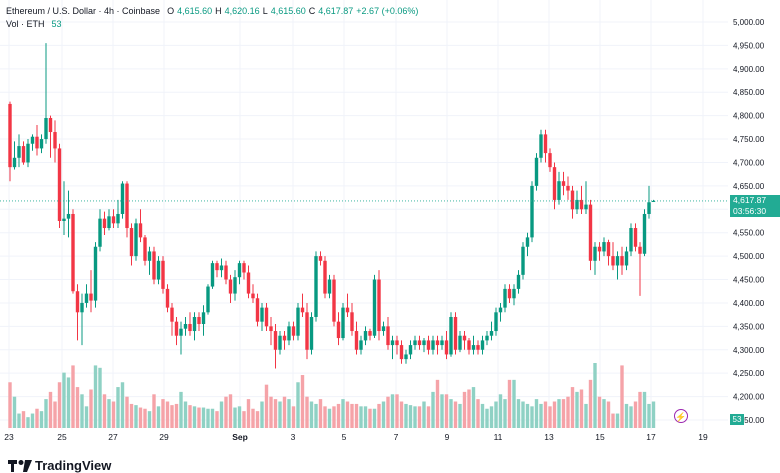 Image resolution: width=780 pixels, height=473 pixels. What do you see at coordinates (336, 11) in the screenshot?
I see `close-value: 4,617.87` at bounding box center [336, 11].